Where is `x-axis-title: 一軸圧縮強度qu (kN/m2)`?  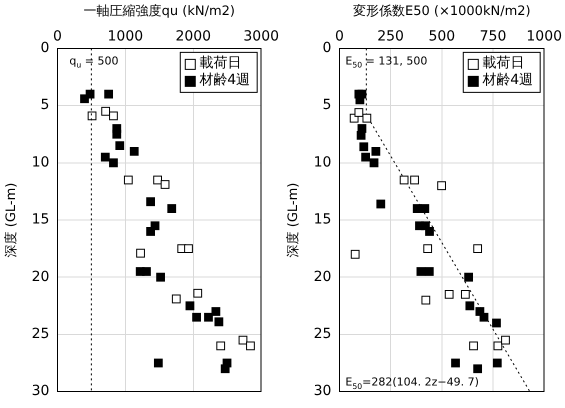 x-axis-title: 一軸圧縮強度qu (kN/m2) is located at coordinates (159, 11).